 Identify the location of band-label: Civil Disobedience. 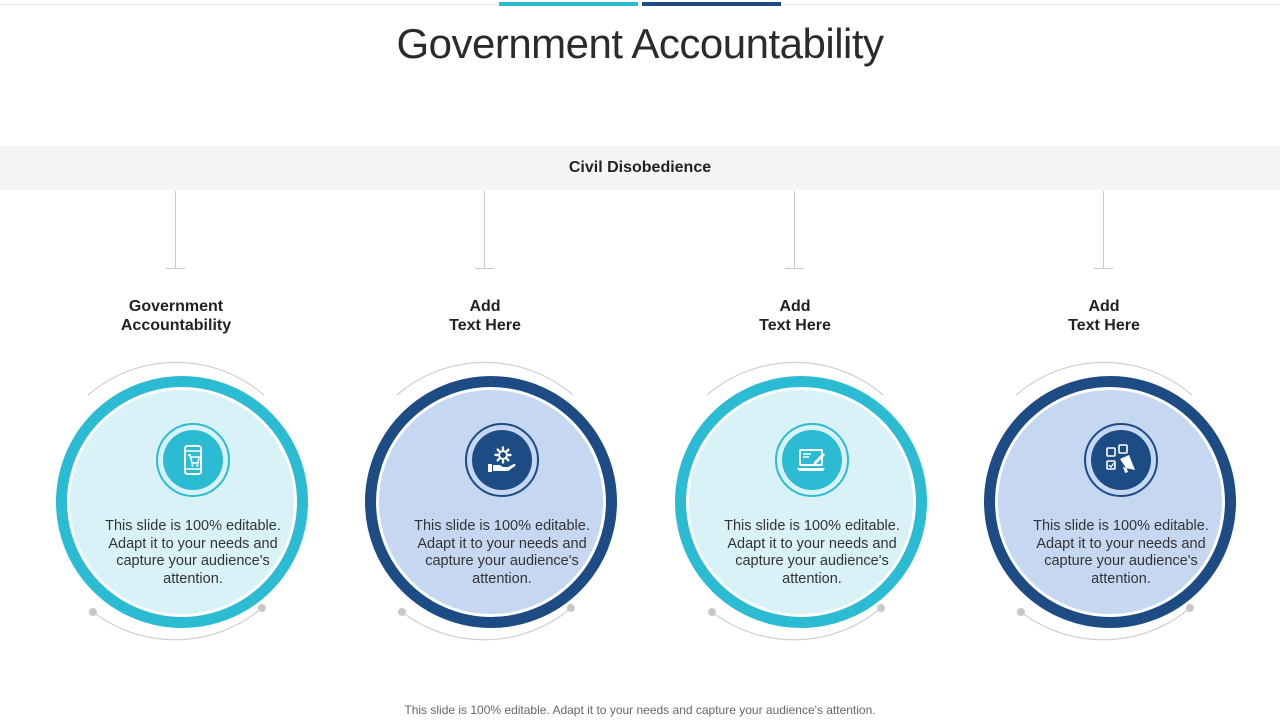
(640, 167).